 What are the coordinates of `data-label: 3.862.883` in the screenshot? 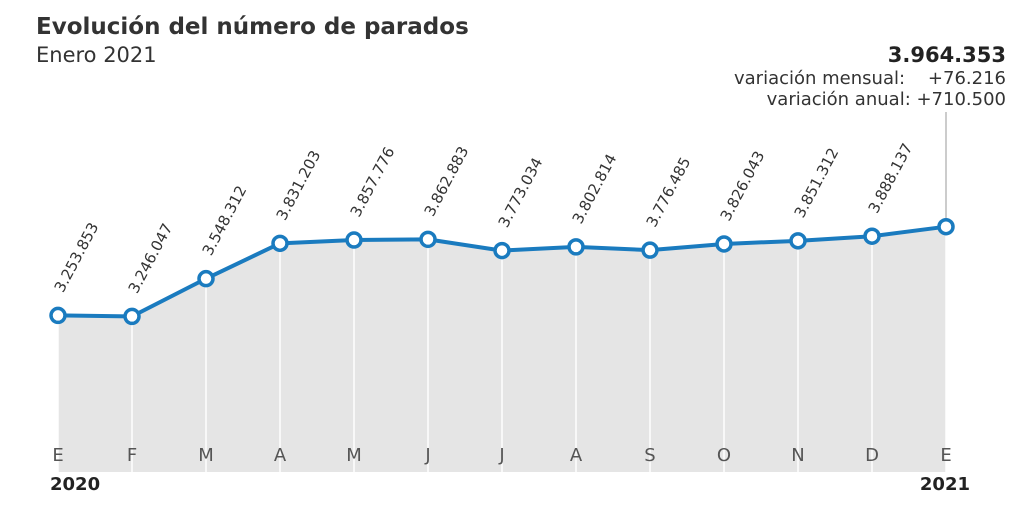 It's located at (447, 181).